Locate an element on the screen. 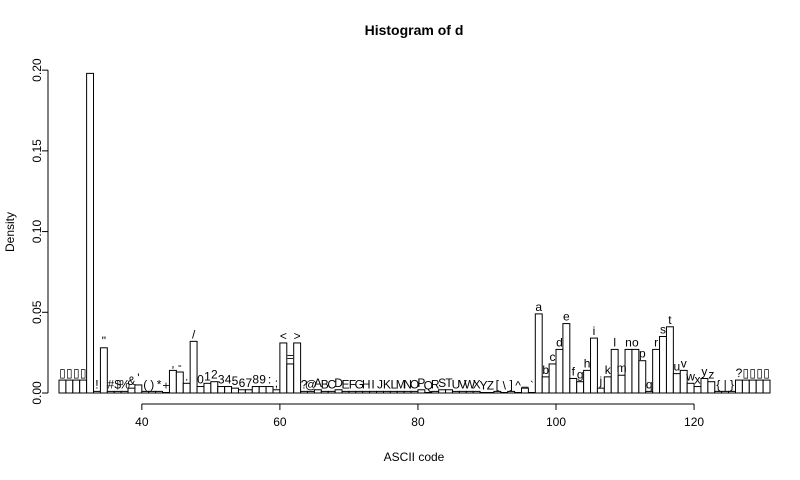  bar-label: | is located at coordinates (725, 384).